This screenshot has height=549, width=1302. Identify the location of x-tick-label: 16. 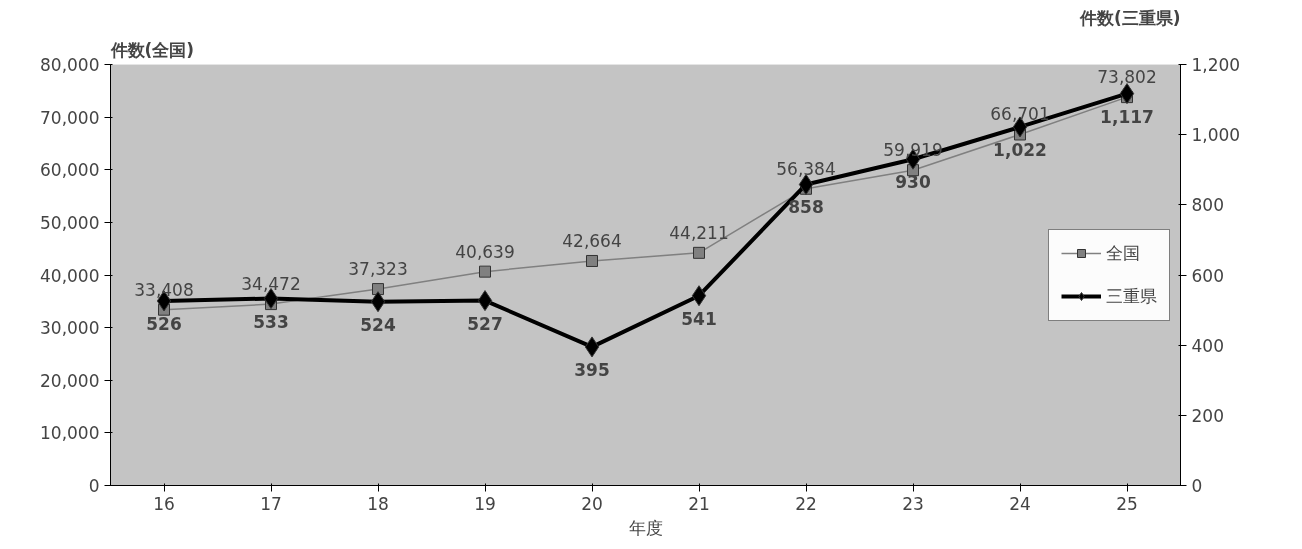
(164, 503).